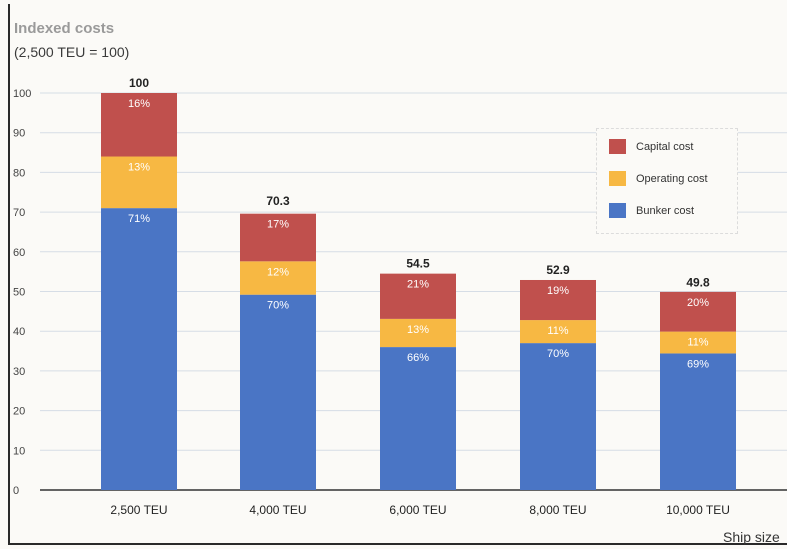 Image resolution: width=787 pixels, height=549 pixels. I want to click on y-tick-label-80: 80, so click(19, 173).